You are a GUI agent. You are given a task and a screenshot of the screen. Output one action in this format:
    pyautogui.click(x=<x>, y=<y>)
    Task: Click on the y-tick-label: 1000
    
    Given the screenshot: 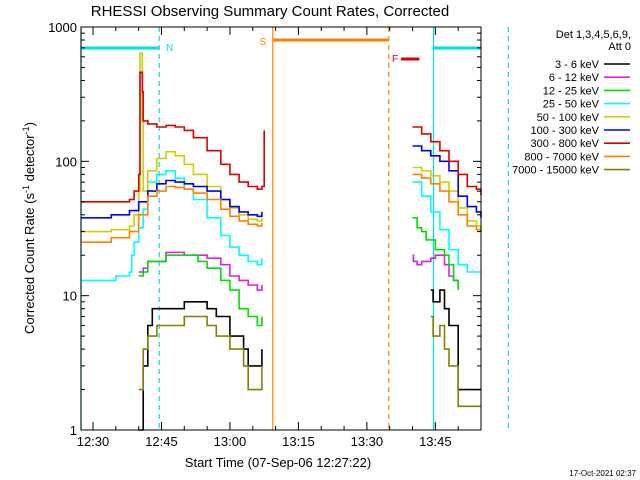 What is the action you would take?
    pyautogui.click(x=62, y=27)
    